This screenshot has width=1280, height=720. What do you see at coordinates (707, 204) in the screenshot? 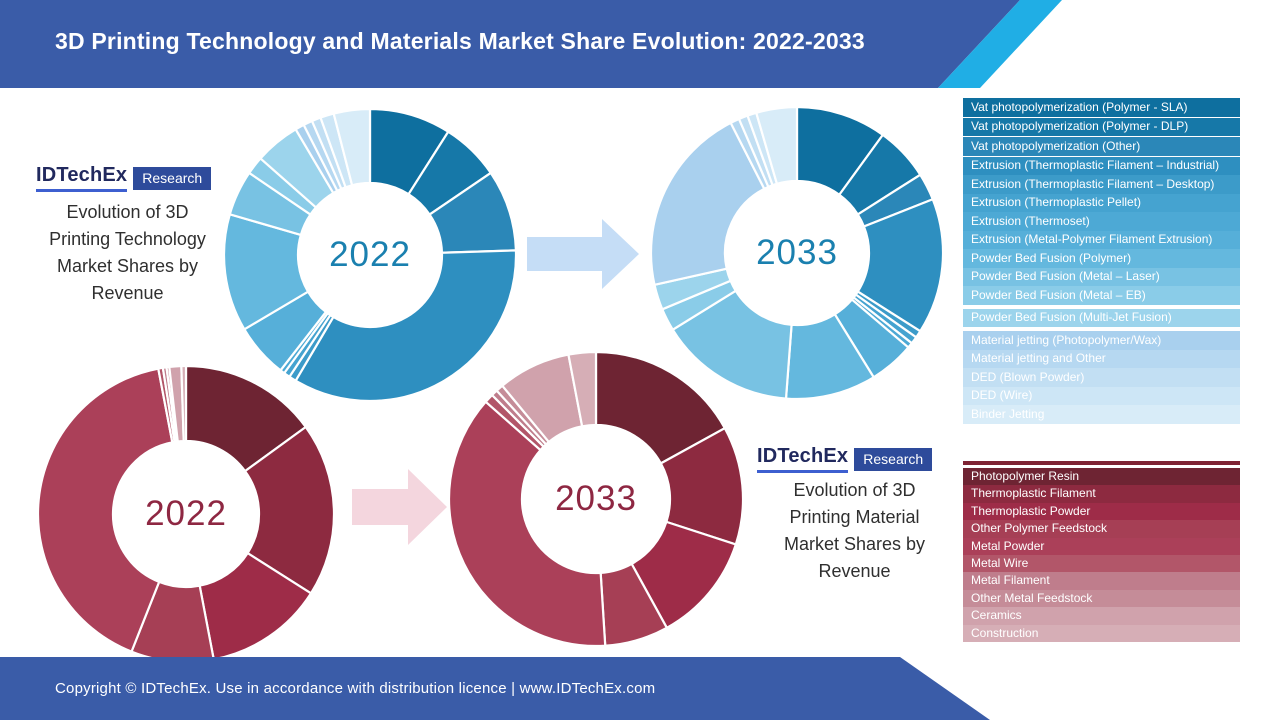
I see `pie-slice-material-jetting-photopolymer-wax` at bounding box center [707, 204].